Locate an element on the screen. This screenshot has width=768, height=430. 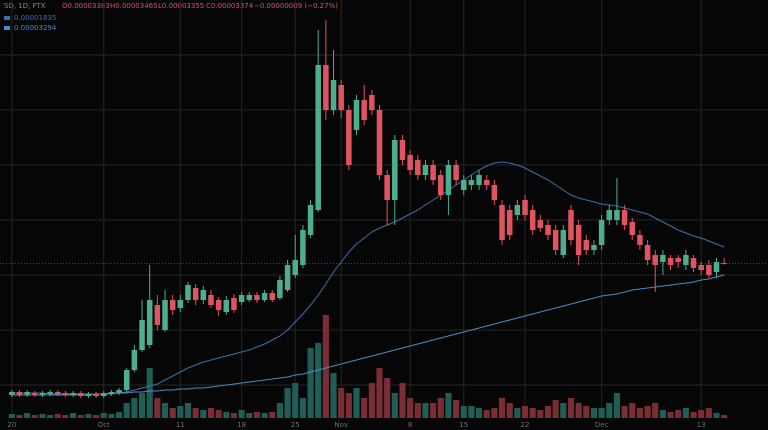
x-tick-label: 18 is located at coordinates (241, 425).